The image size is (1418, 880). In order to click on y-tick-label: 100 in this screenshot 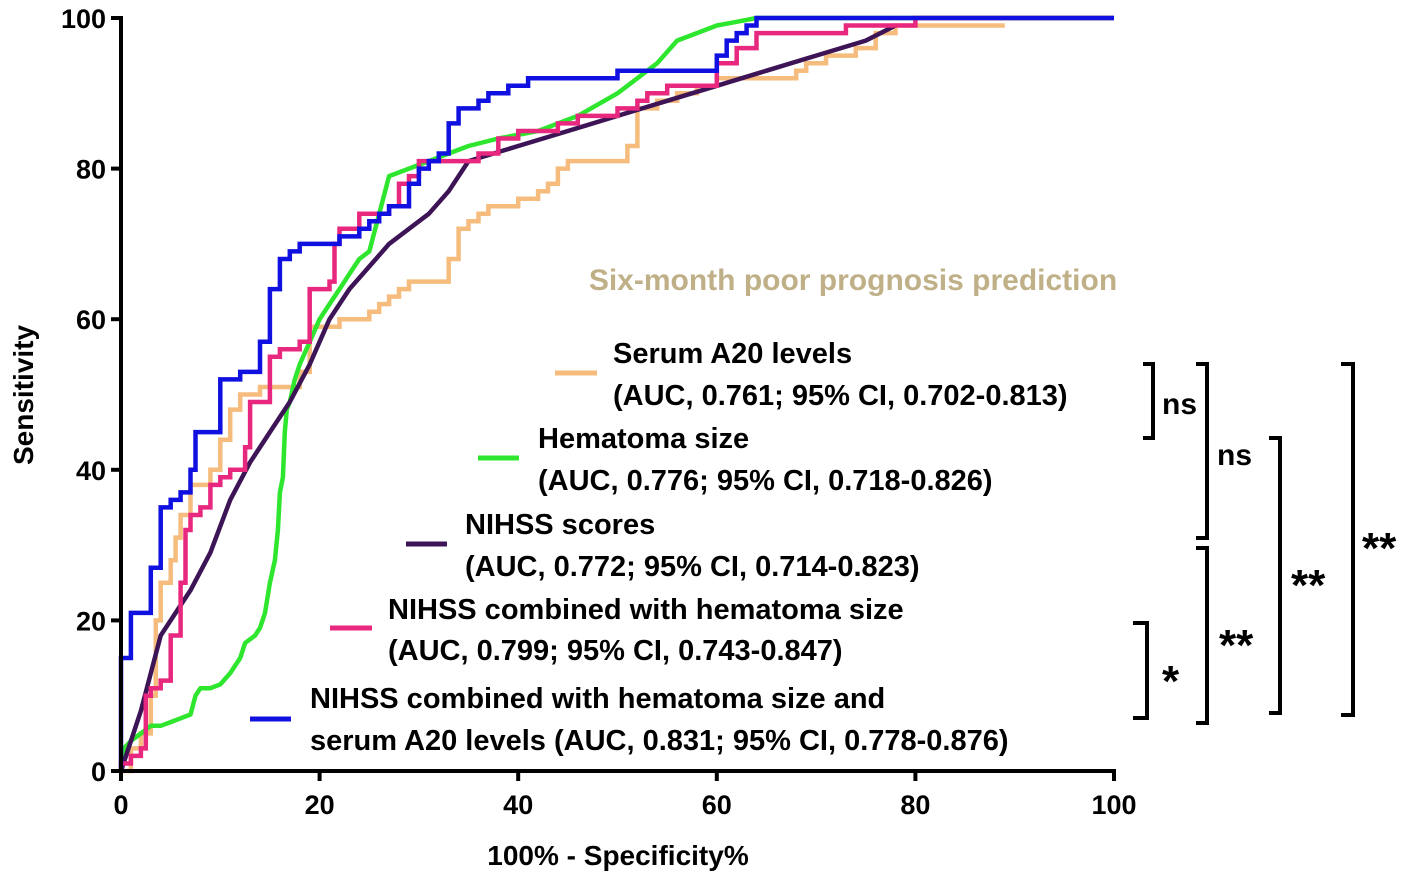, I will do `click(83, 19)`.